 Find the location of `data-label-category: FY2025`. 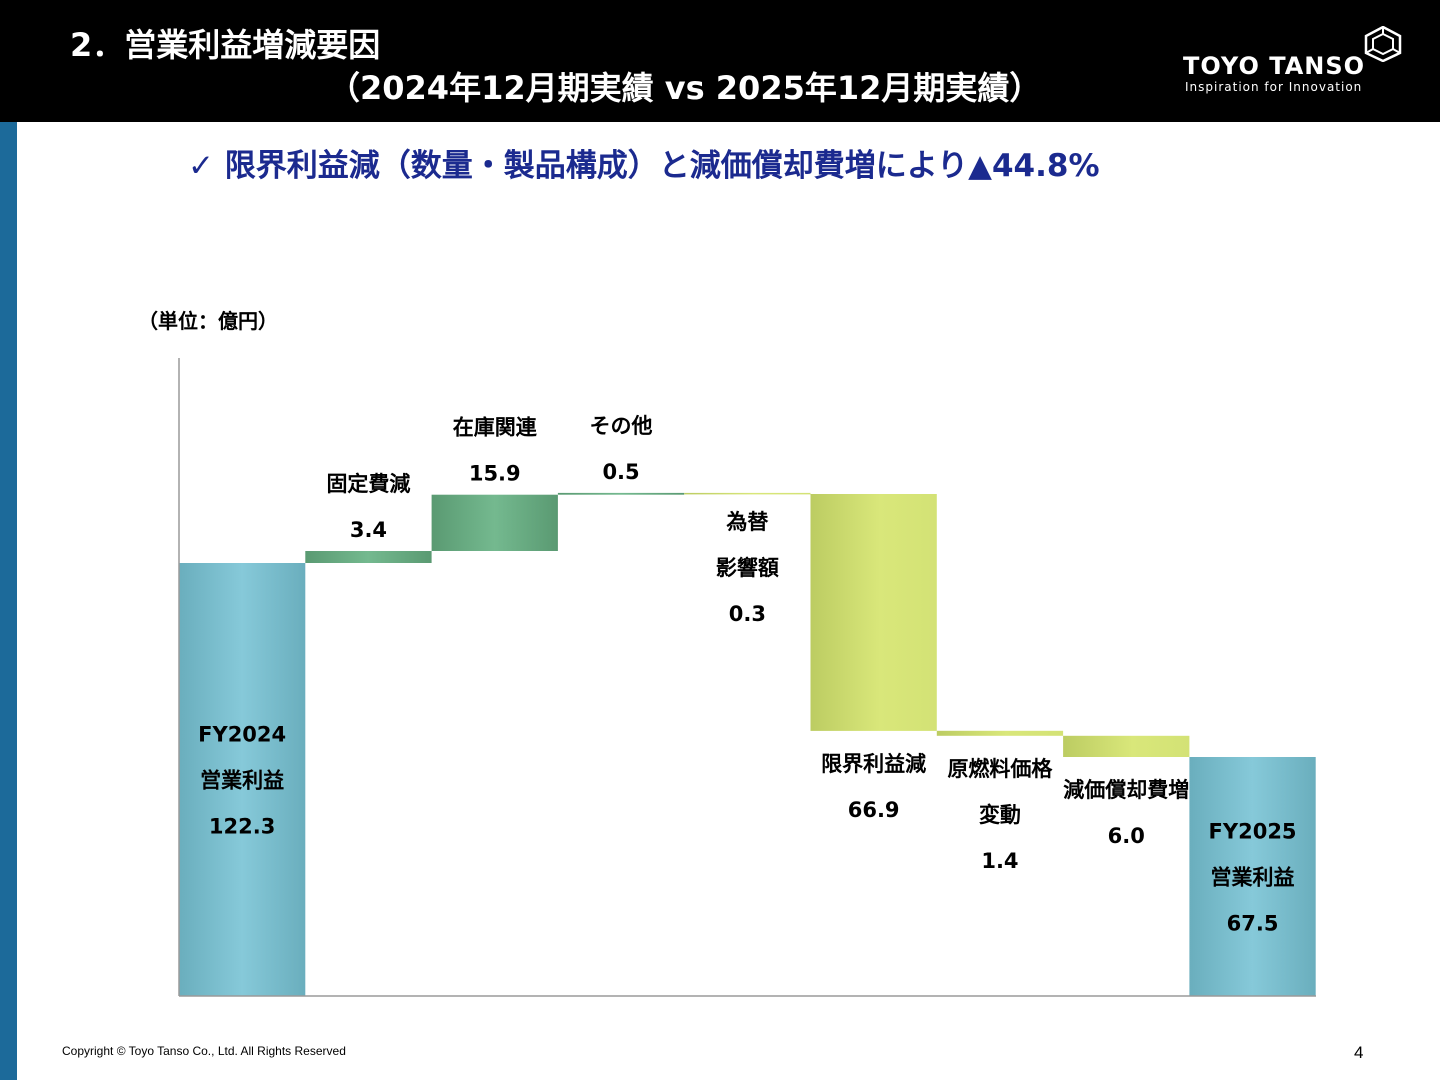

data-label-category: FY2025 is located at coordinates (1253, 832).